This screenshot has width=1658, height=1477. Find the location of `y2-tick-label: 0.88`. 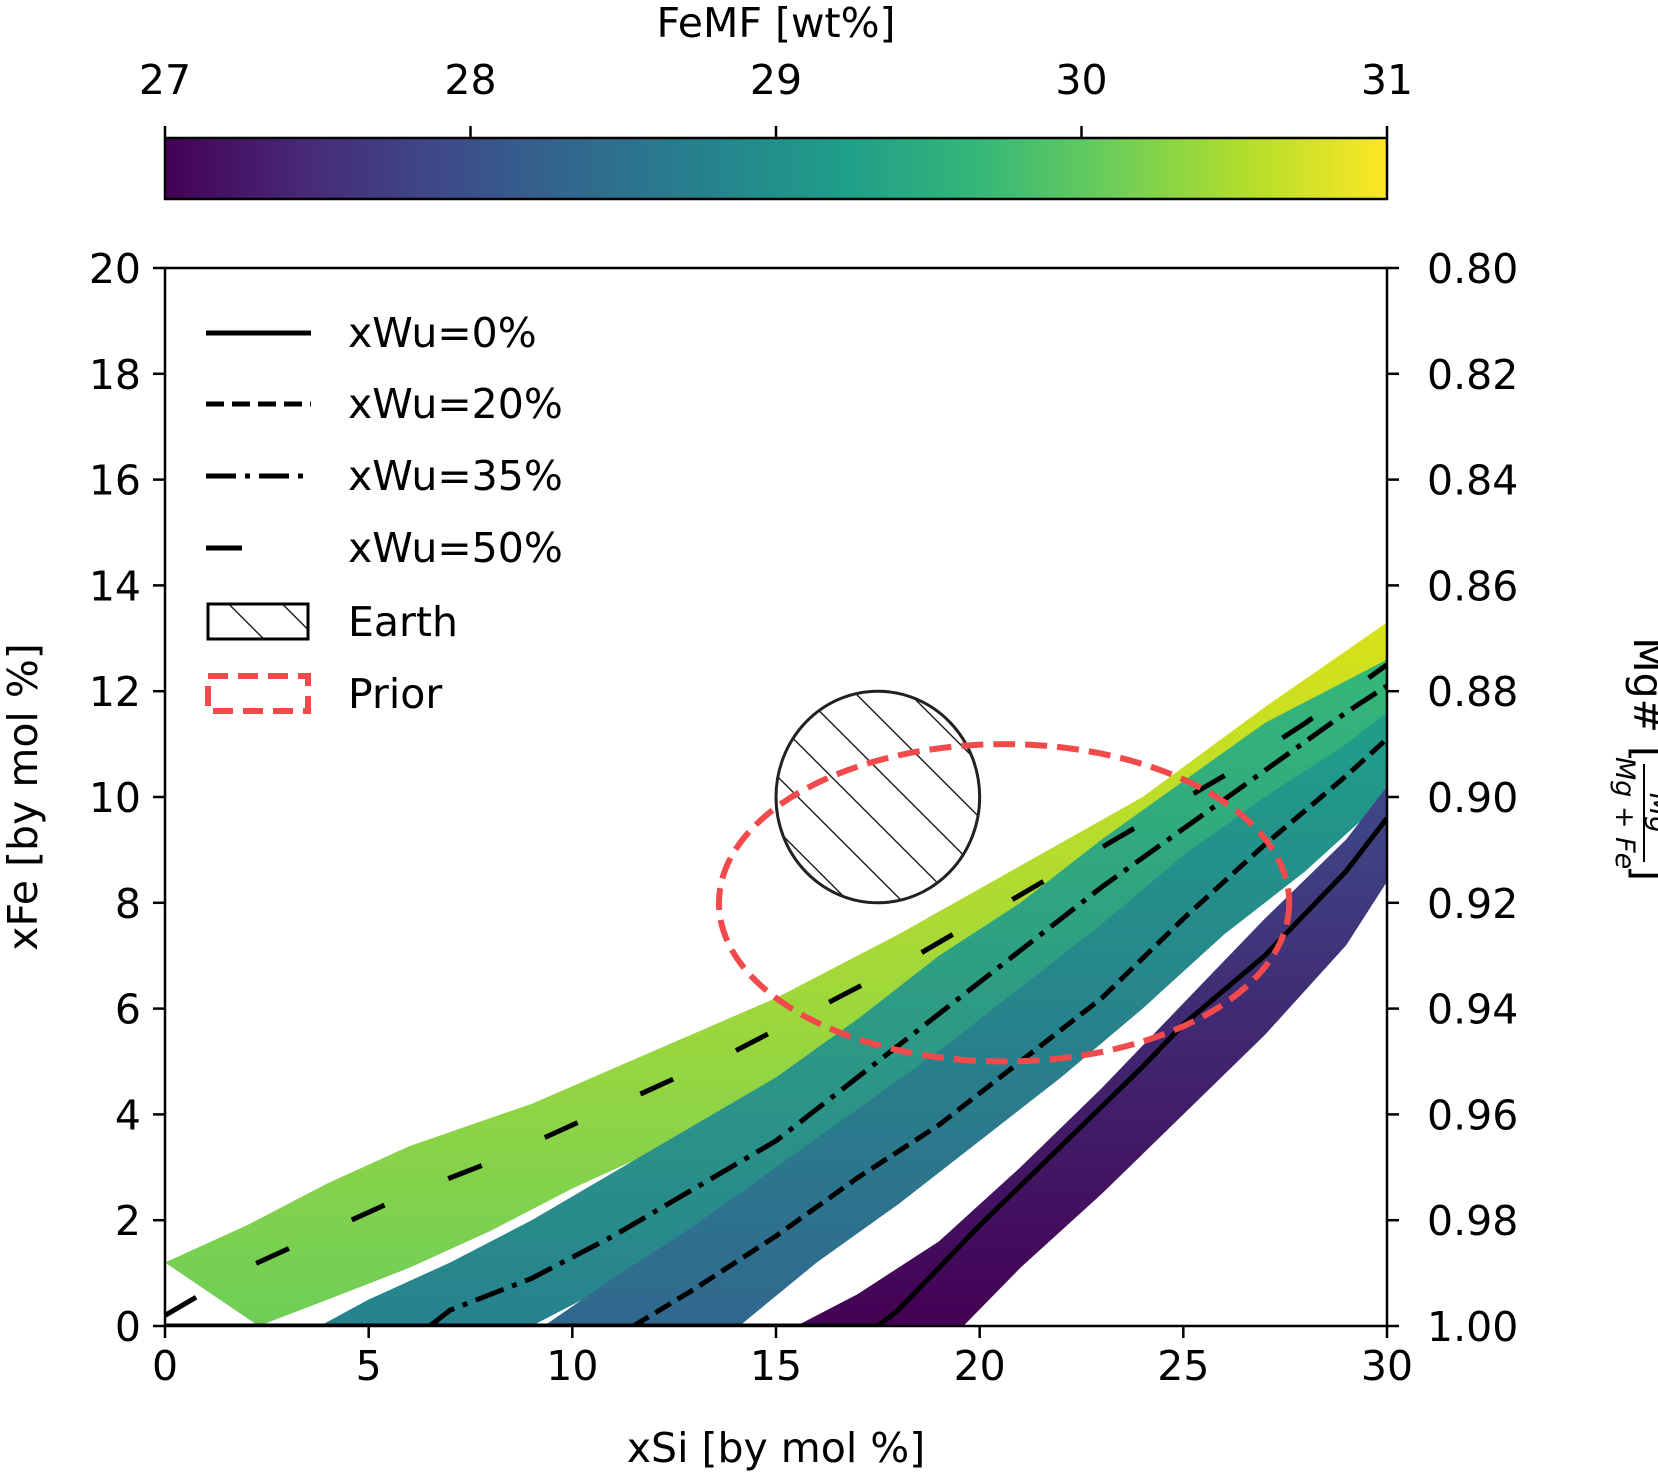

y2-tick-label: 0.88 is located at coordinates (1472, 692).